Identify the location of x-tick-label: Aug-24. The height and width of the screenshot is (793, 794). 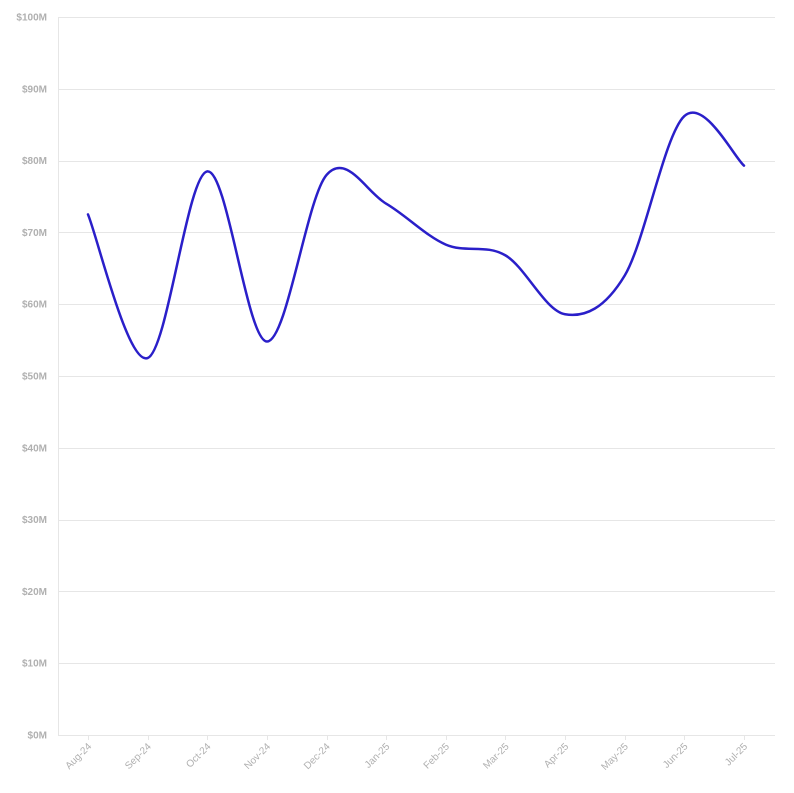
(79, 756).